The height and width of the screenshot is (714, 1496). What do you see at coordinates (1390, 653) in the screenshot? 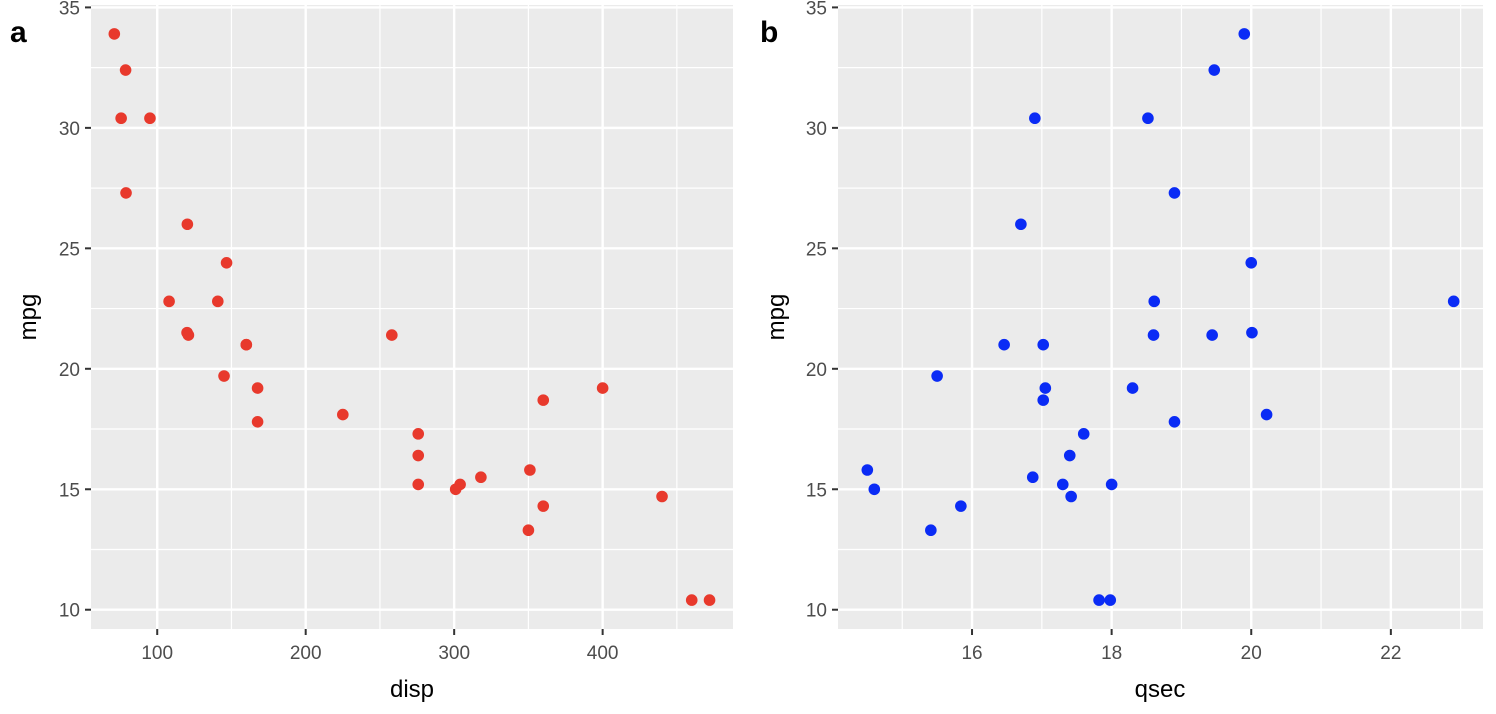
I see `x-tick-label: 22` at bounding box center [1390, 653].